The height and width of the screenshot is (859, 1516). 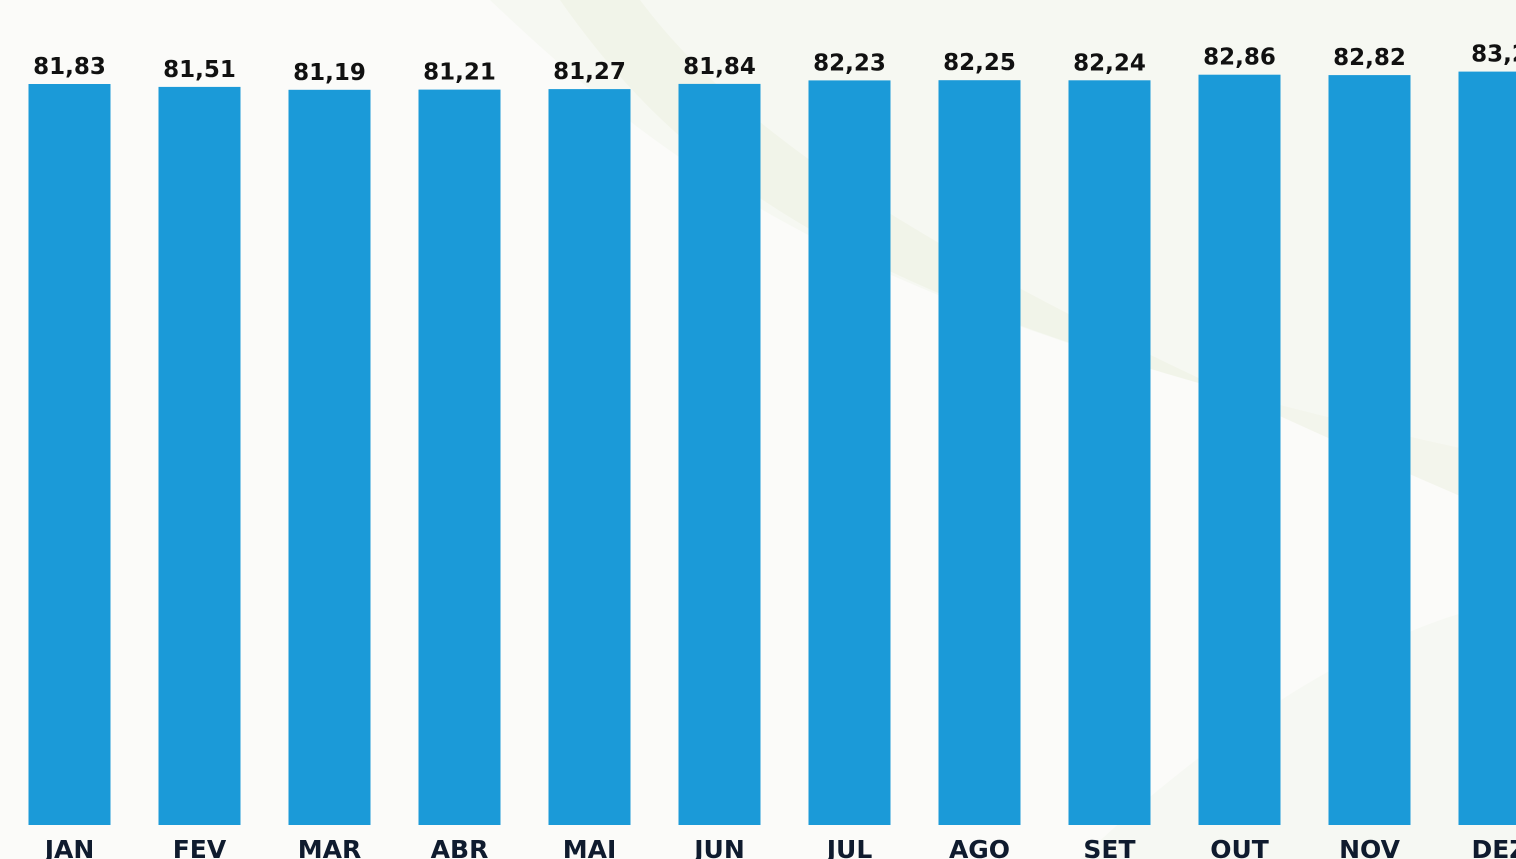 I want to click on category-label-mai: MAI, so click(x=590, y=847).